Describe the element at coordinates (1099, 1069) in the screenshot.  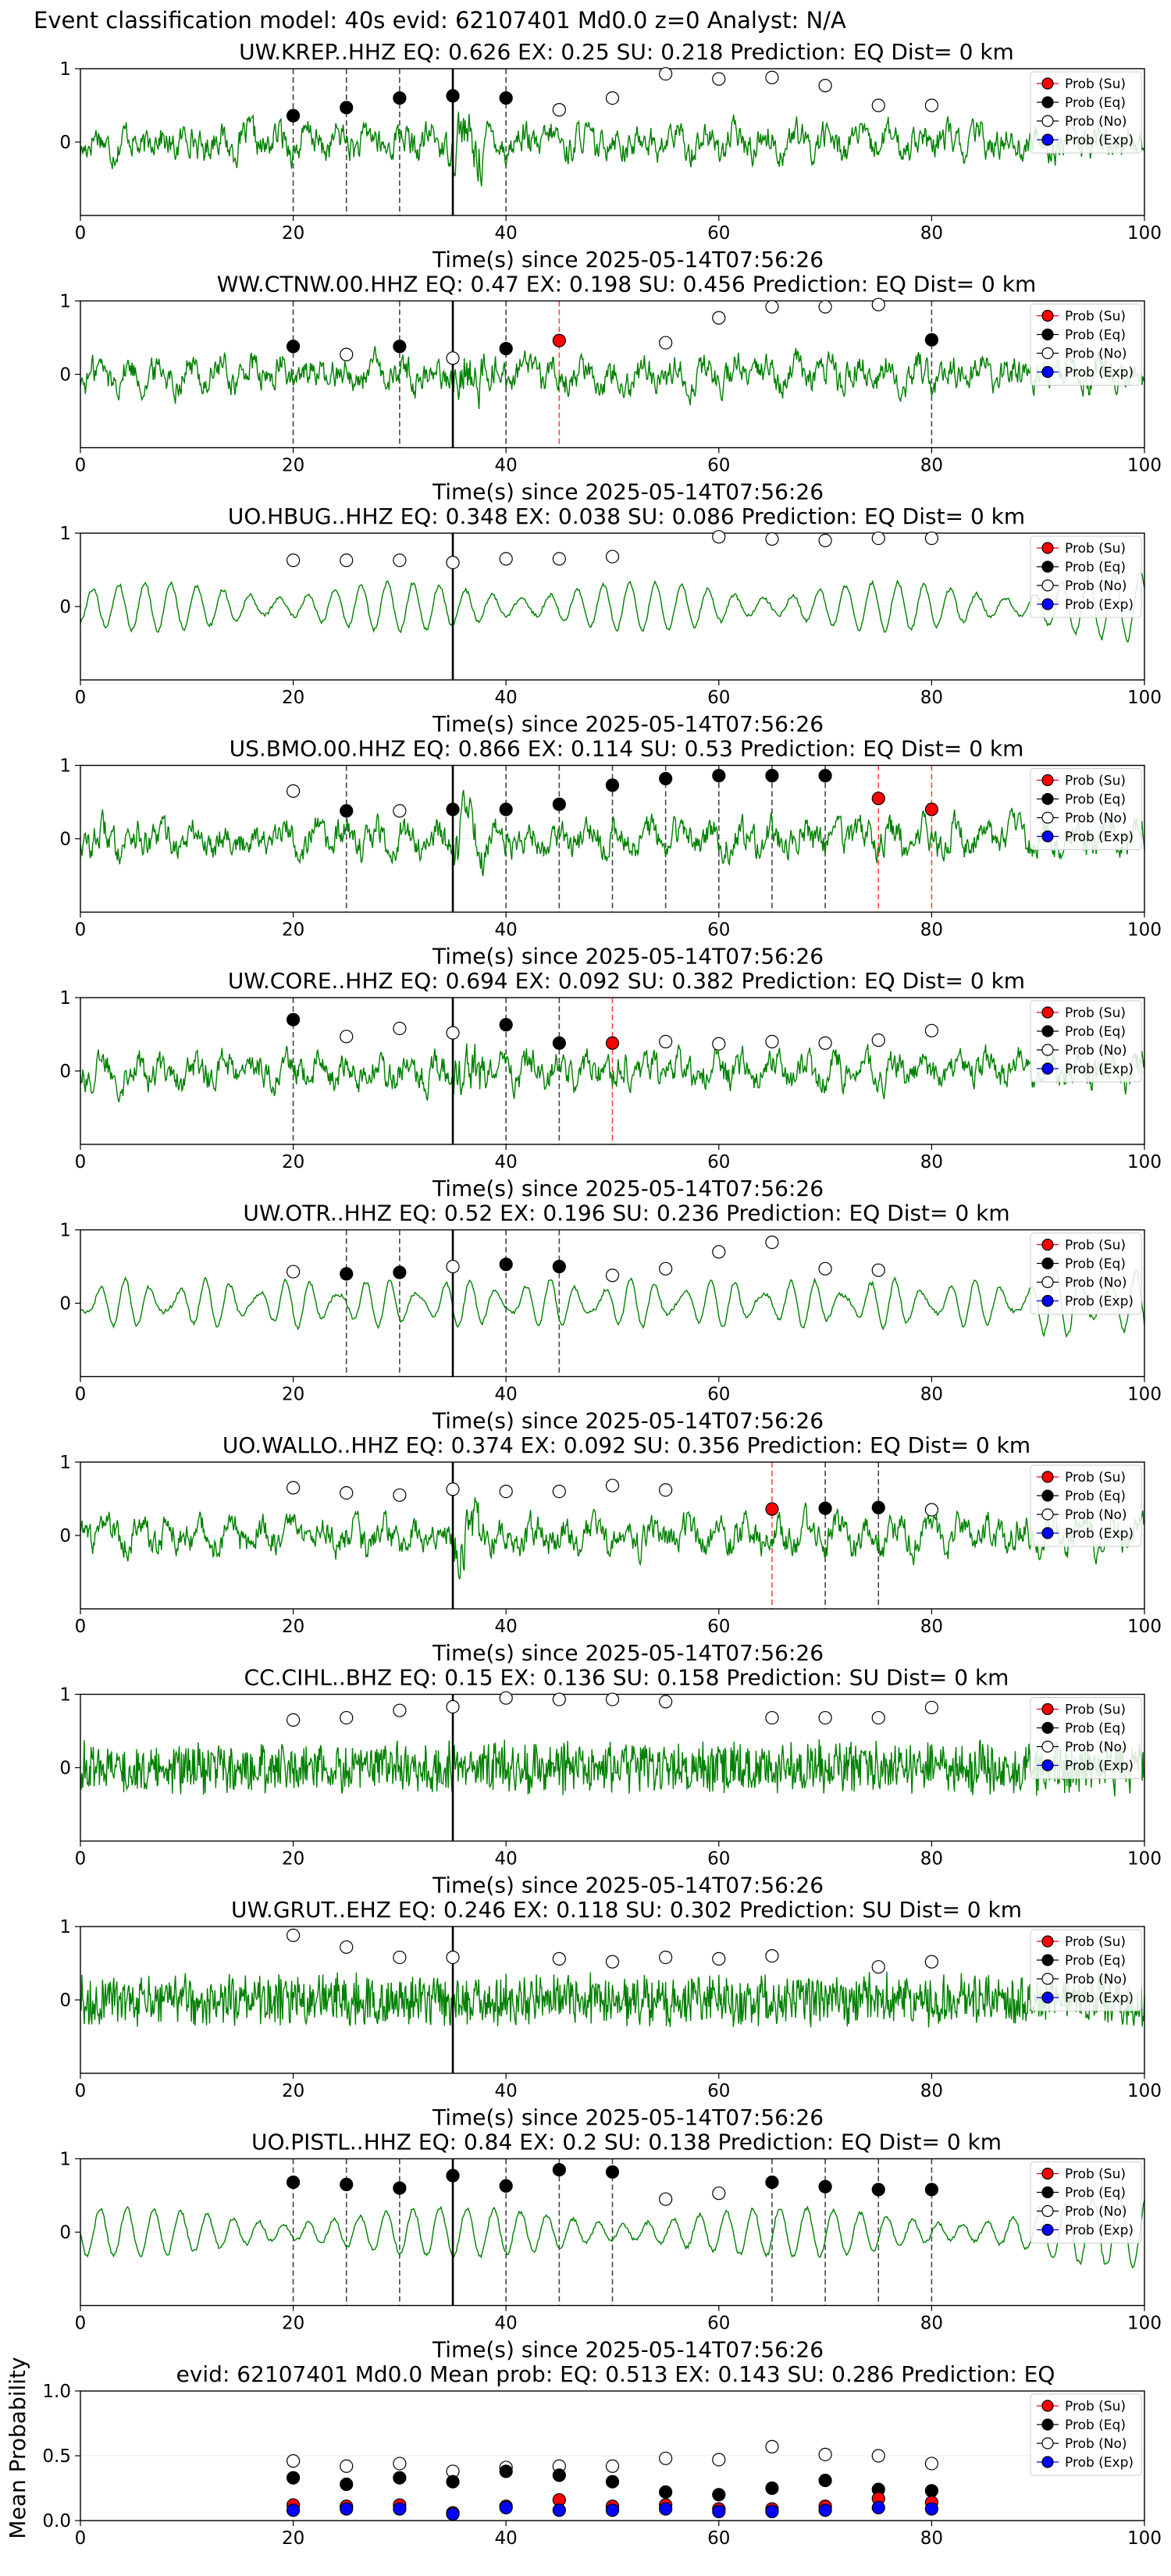
I see `panel-5-legend-label-exp: Prob (Exp)` at that location.